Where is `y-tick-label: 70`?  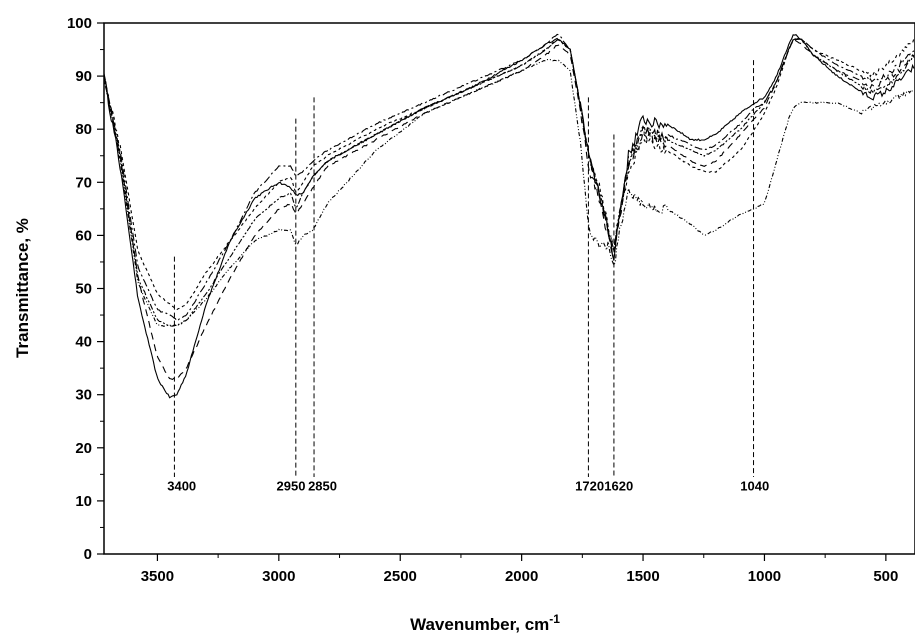
y-tick-label: 70 is located at coordinates (83, 182).